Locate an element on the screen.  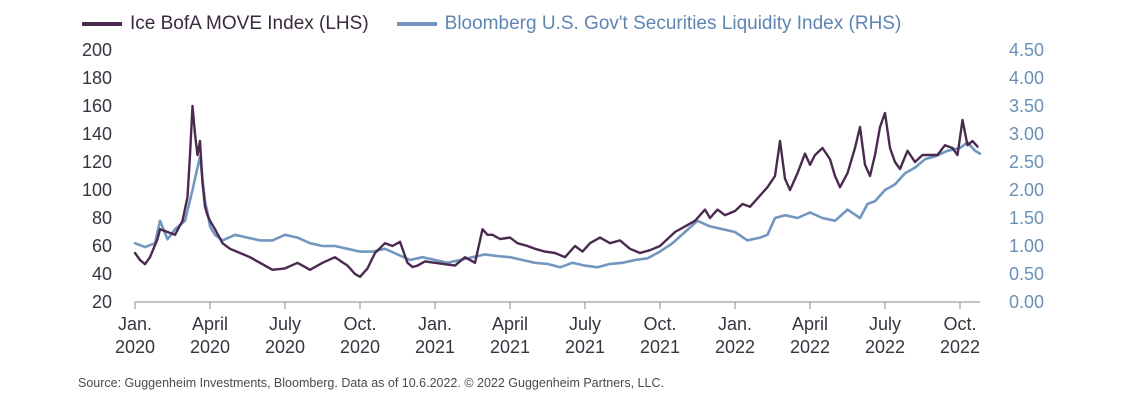
y-left-tick-label: 20 is located at coordinates (102, 302).